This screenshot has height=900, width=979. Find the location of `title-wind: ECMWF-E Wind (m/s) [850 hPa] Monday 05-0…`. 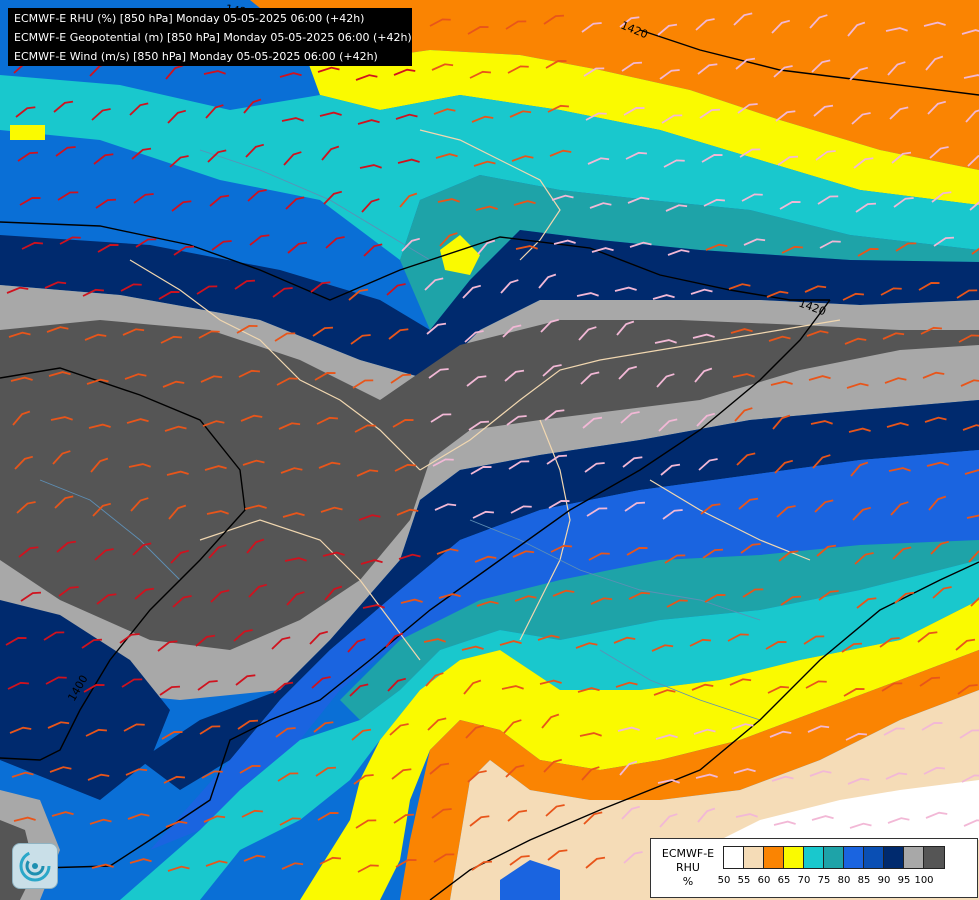

title-wind: ECMWF-E Wind (m/s) [850 hPa] Monday 05-0… is located at coordinates (196, 56).